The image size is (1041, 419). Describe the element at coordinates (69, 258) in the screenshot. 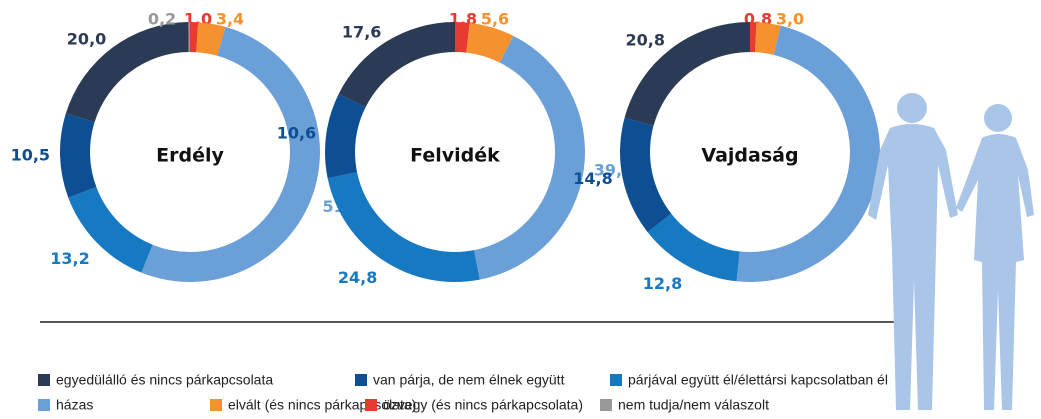

I see `value-label: 13,2` at that location.